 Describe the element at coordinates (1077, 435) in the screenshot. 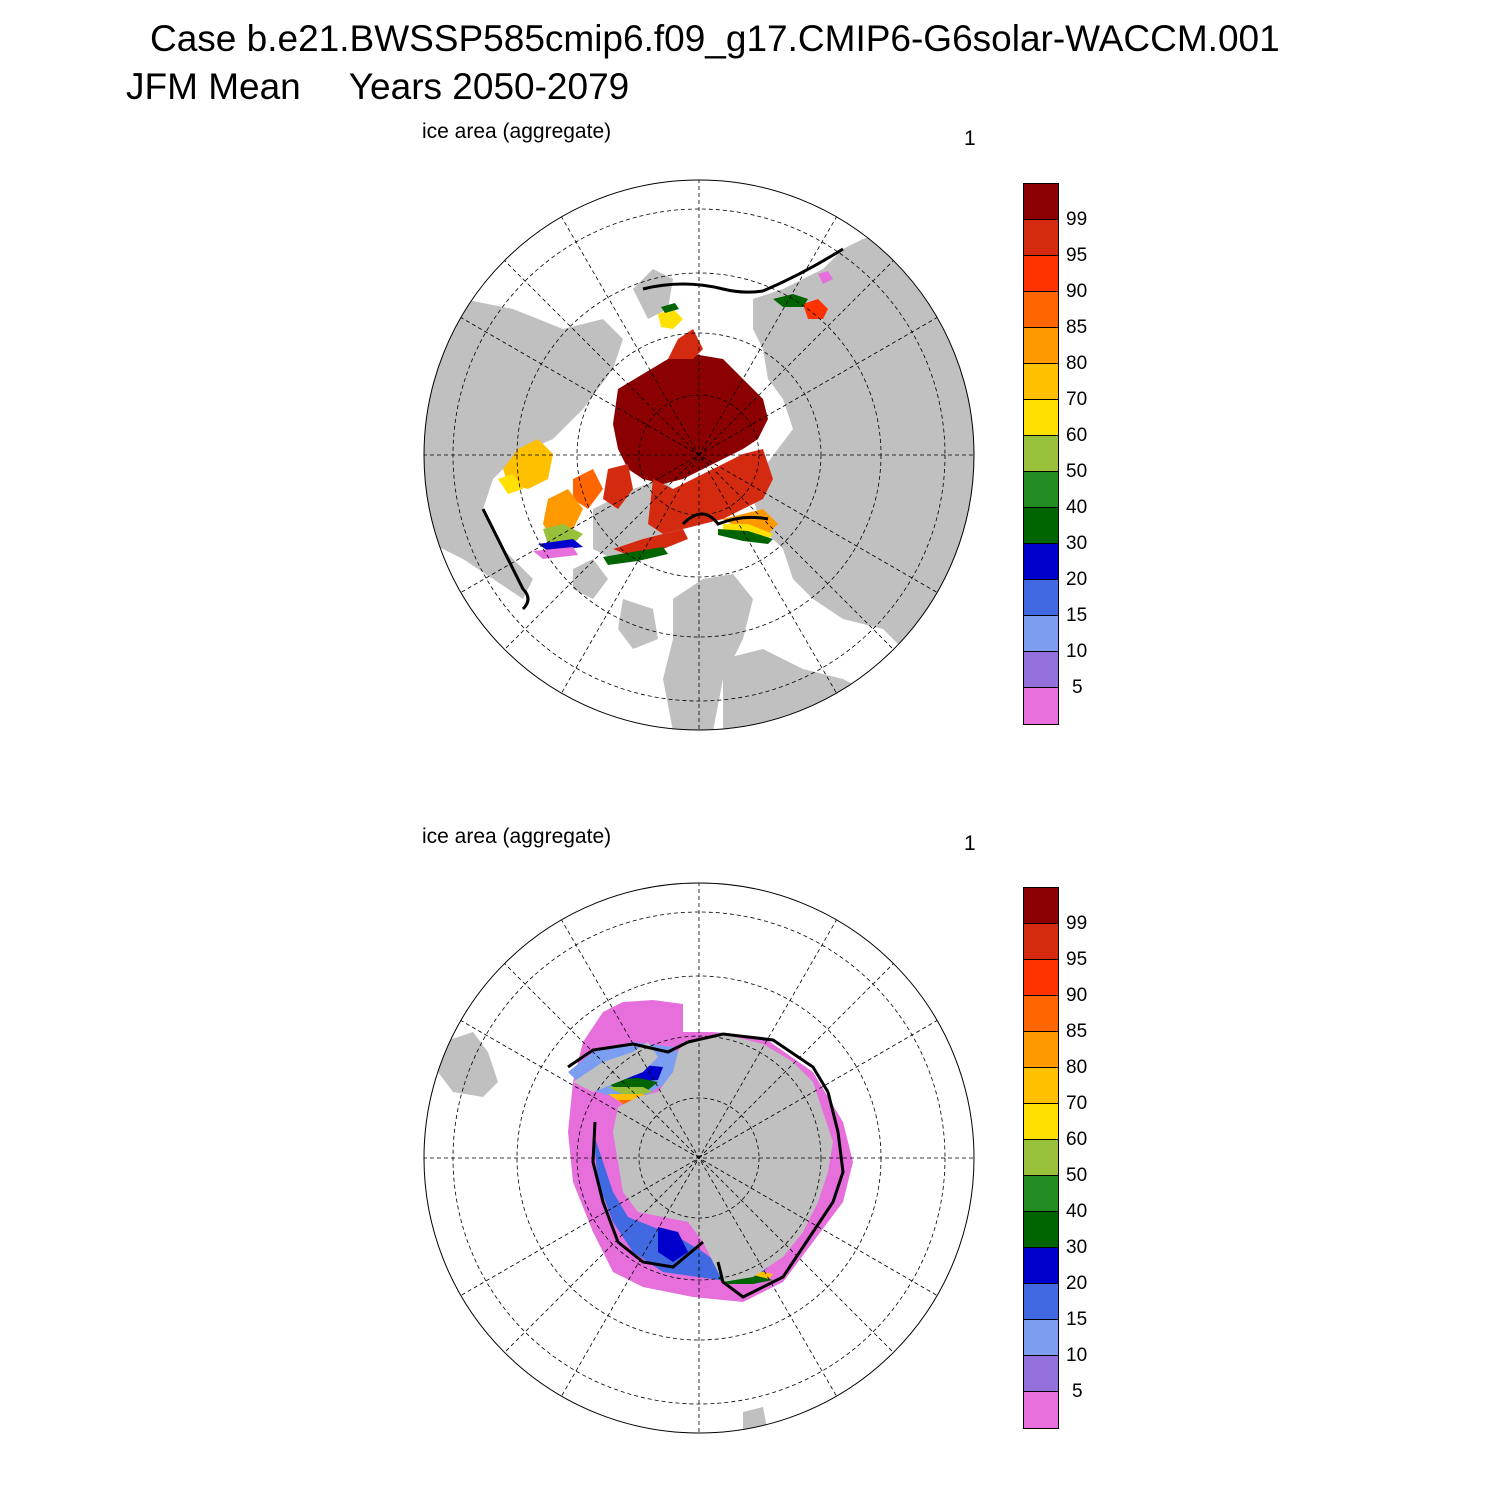

I see `north-colorbar-label: 60` at that location.